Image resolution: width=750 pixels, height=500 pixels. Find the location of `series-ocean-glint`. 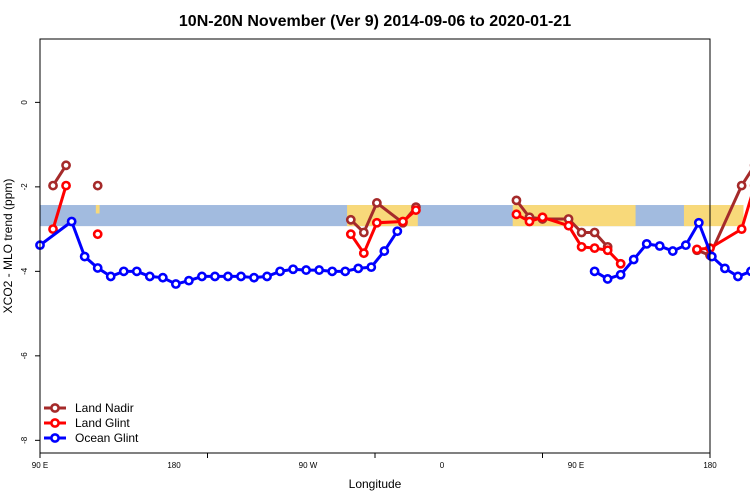

series-ocean-glint is located at coordinates (392, 252).